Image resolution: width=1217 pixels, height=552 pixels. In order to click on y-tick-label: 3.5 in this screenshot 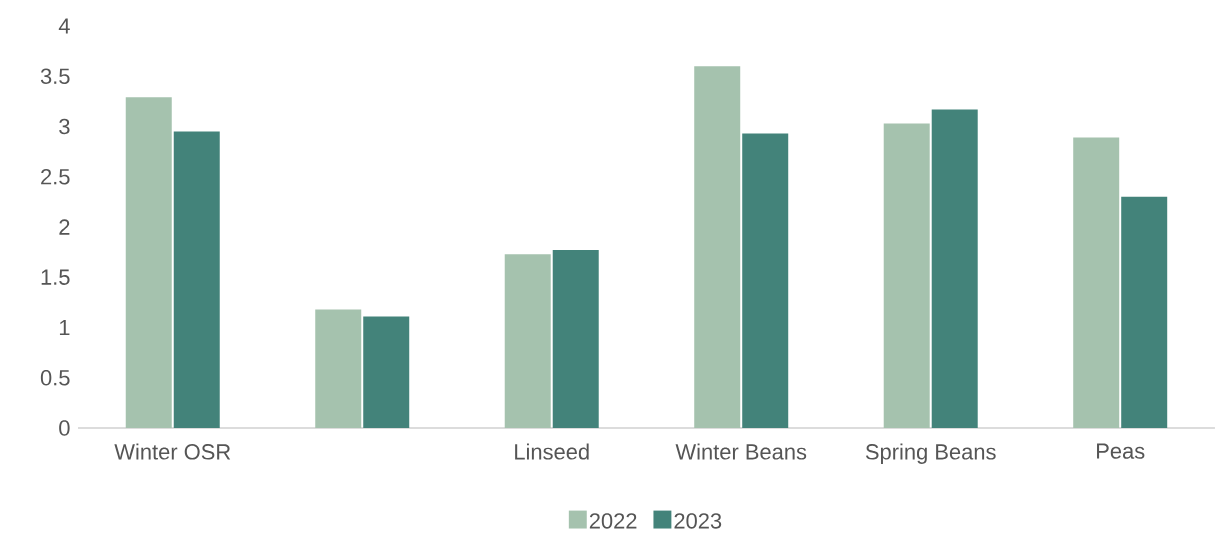, I will do `click(55, 76)`.